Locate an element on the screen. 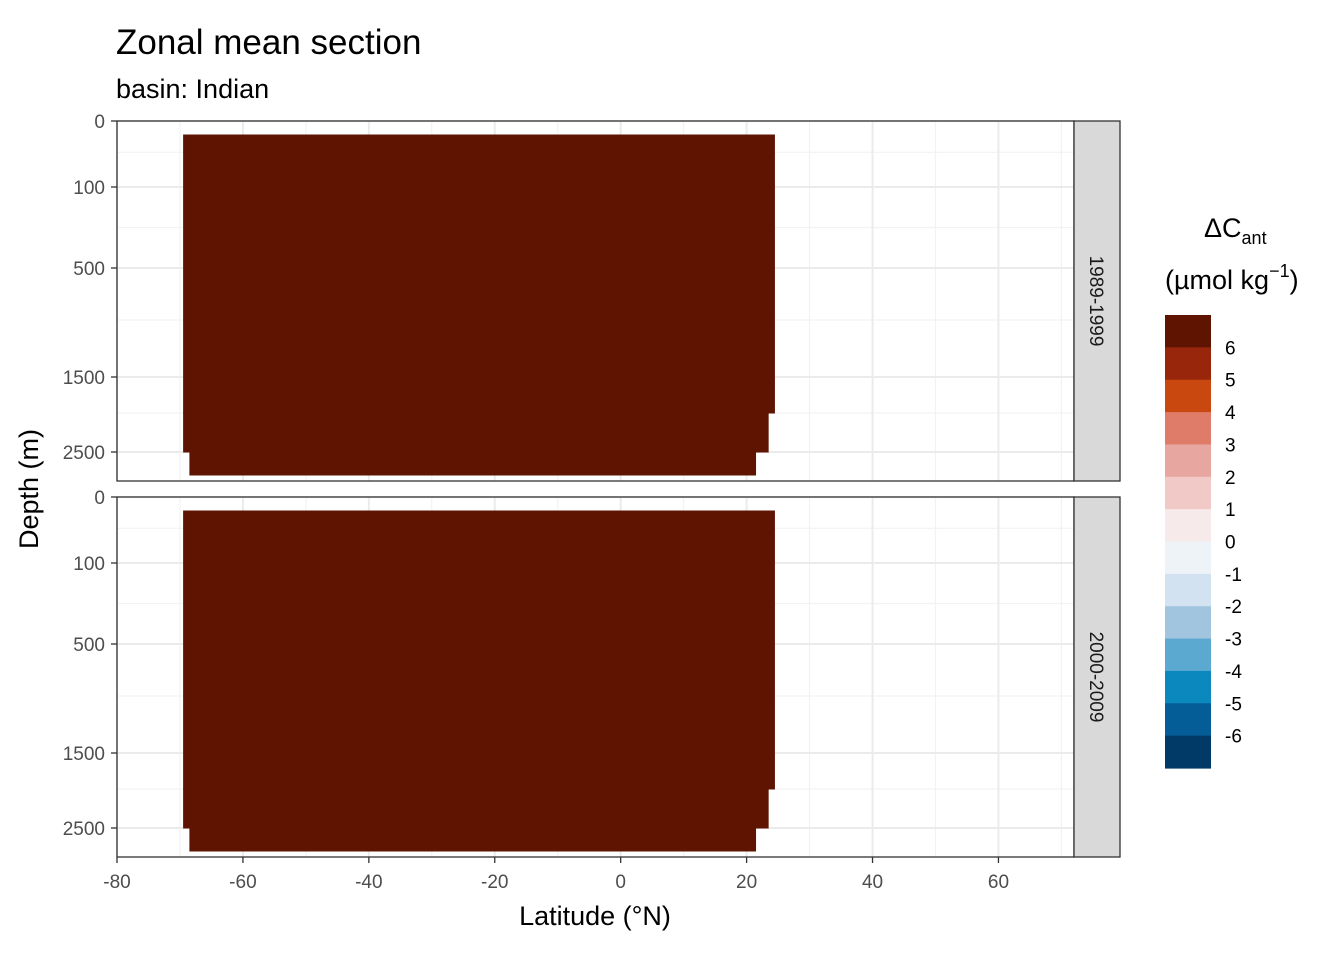 The height and width of the screenshot is (960, 1344). legend-break-label: 2 is located at coordinates (1230, 478).